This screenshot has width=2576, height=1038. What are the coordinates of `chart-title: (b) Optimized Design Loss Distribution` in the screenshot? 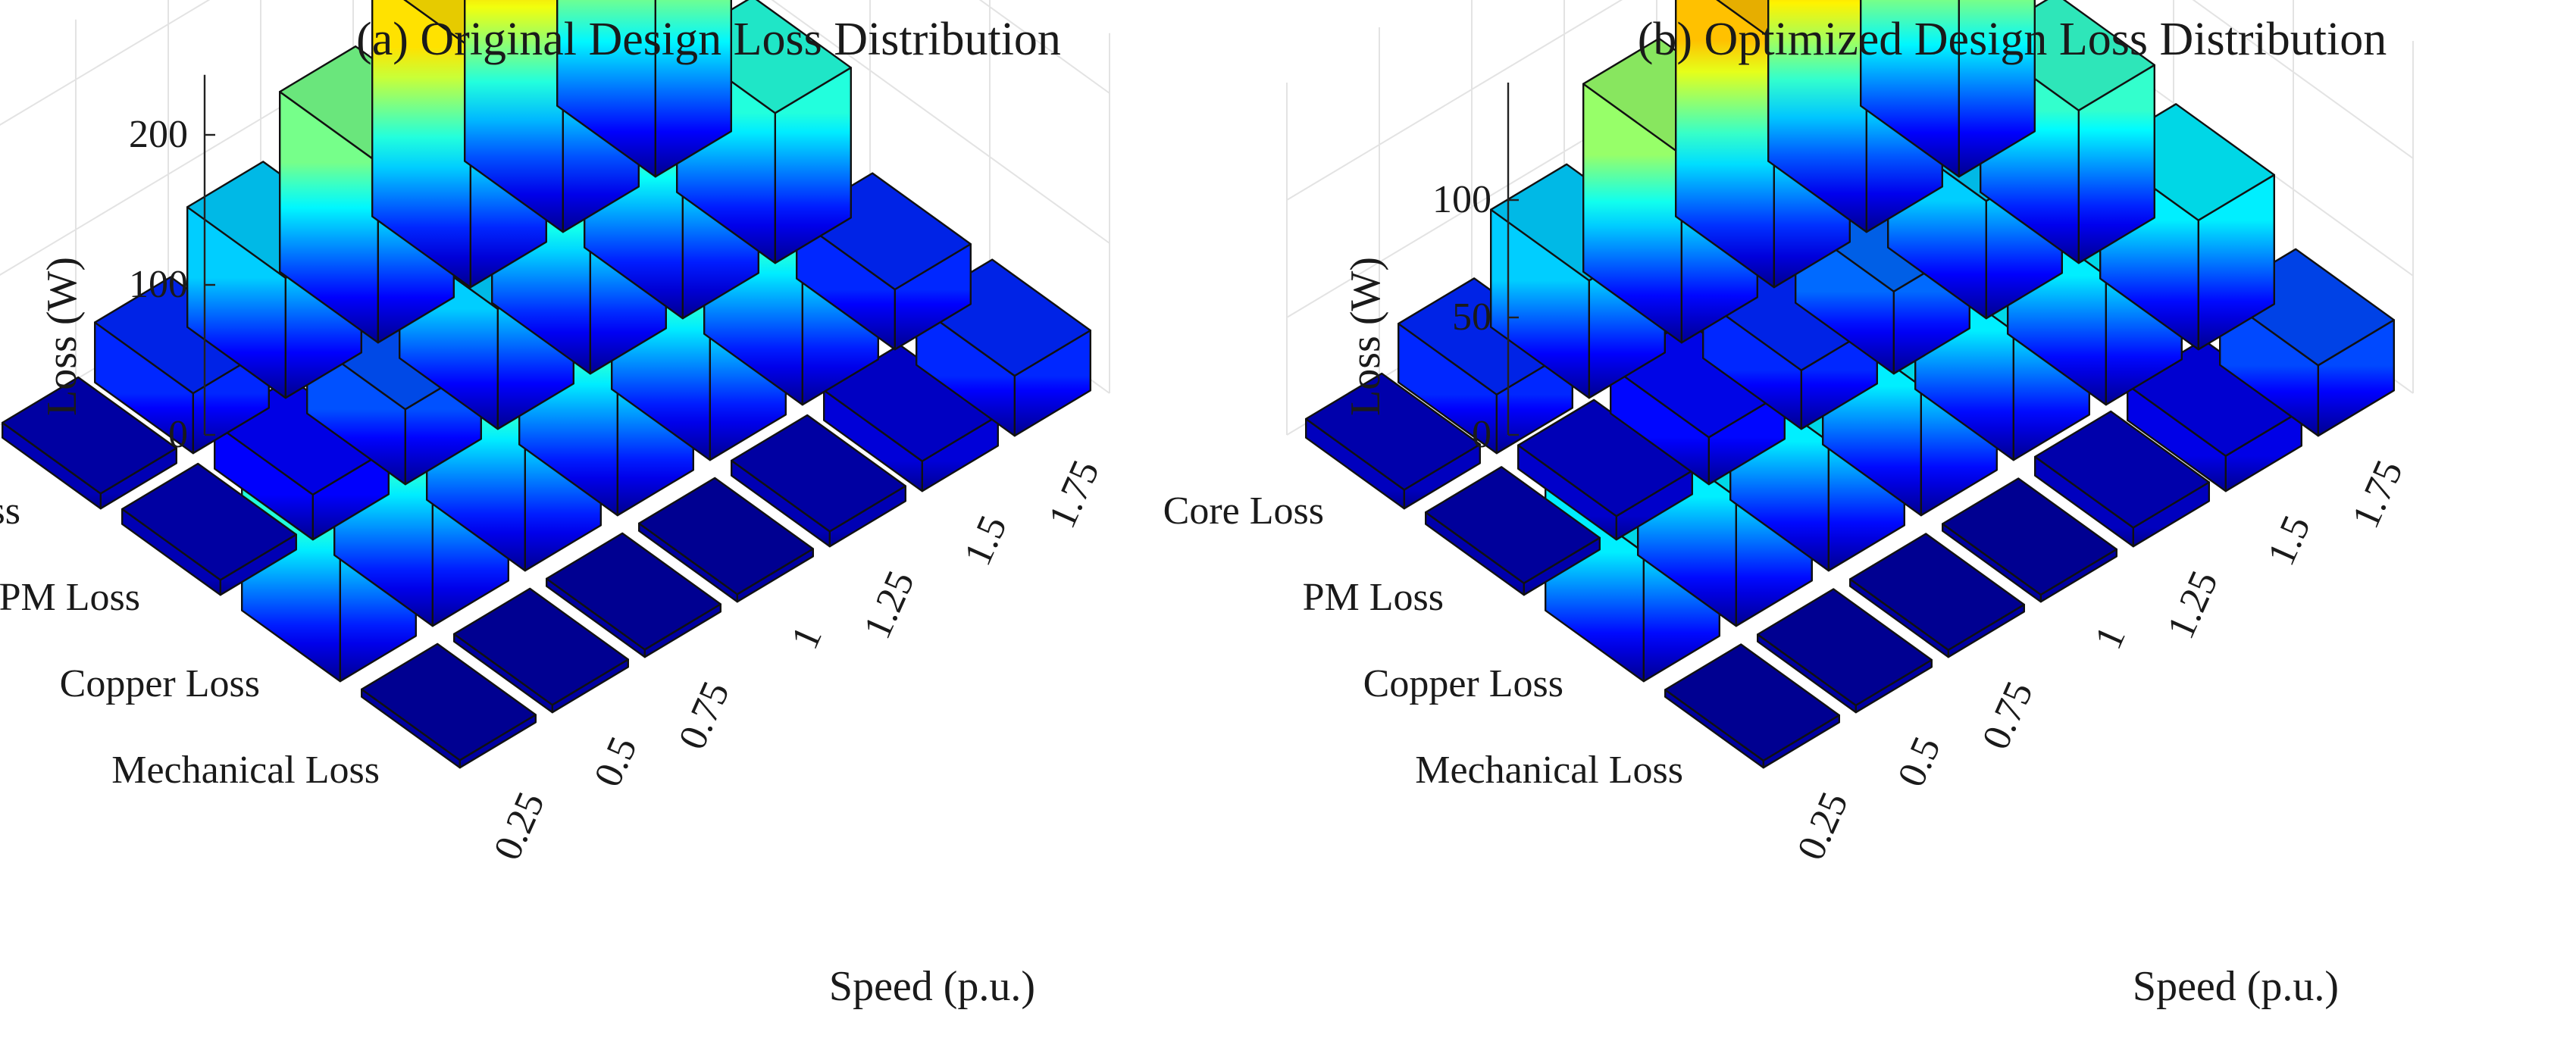 It's located at (2012, 40).